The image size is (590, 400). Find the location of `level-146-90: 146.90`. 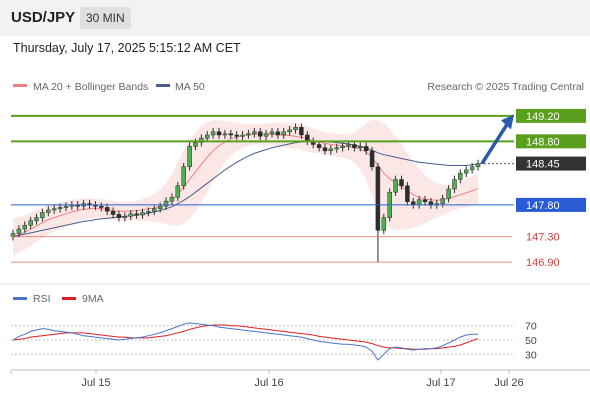

level-146-90: 146.90 is located at coordinates (285, 263).